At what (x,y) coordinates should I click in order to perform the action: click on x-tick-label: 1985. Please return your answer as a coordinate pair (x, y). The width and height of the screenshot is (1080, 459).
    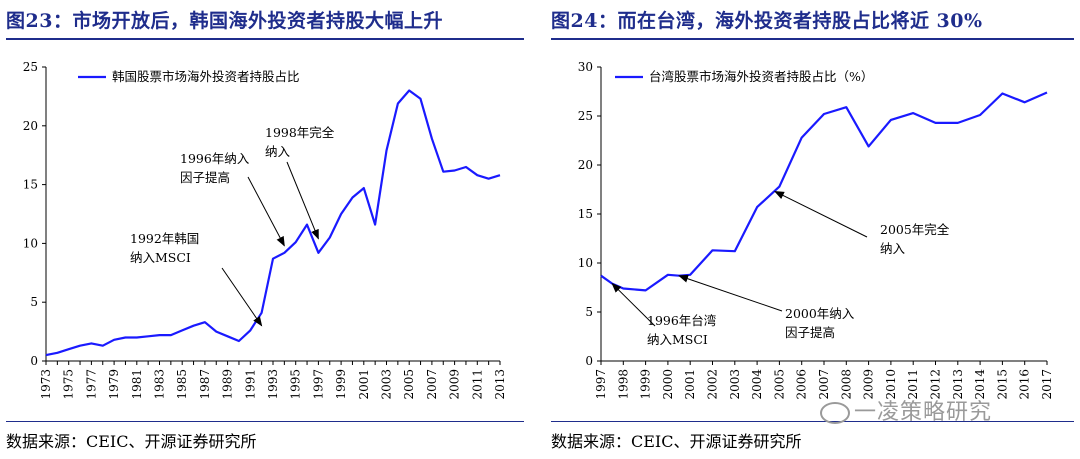
    Looking at the image, I should click on (182, 384).